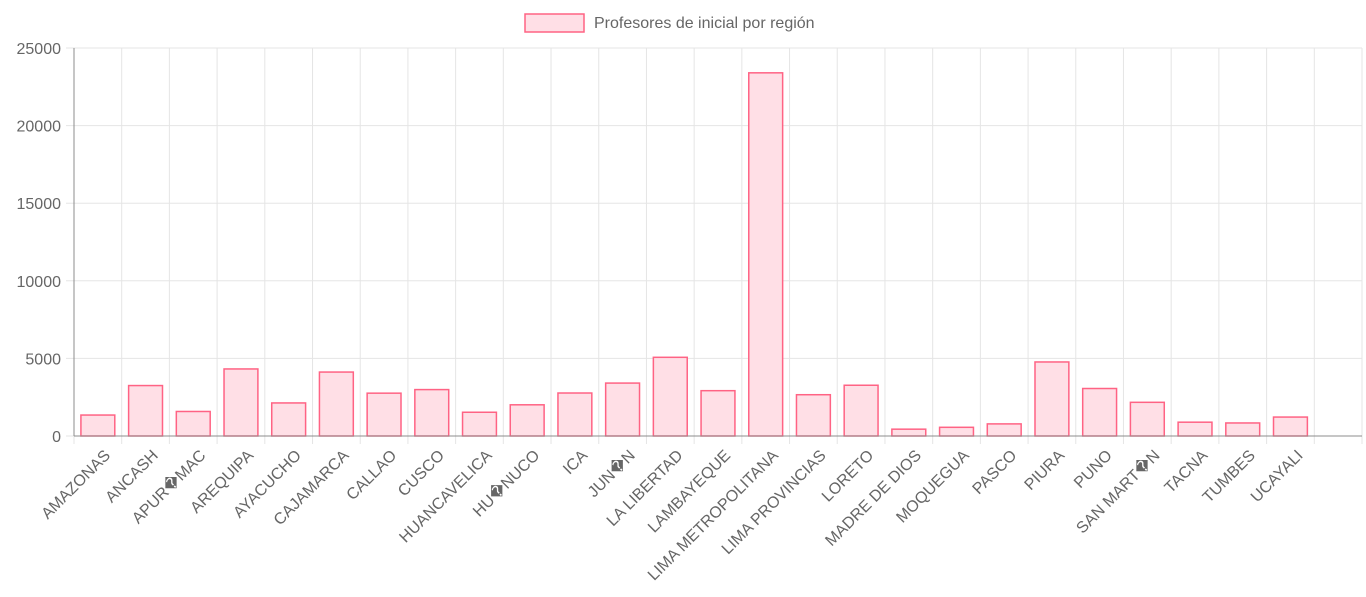 The width and height of the screenshot is (1366, 597). Describe the element at coordinates (372, 475) in the screenshot. I see `x-tick-label: CALLAO` at that location.